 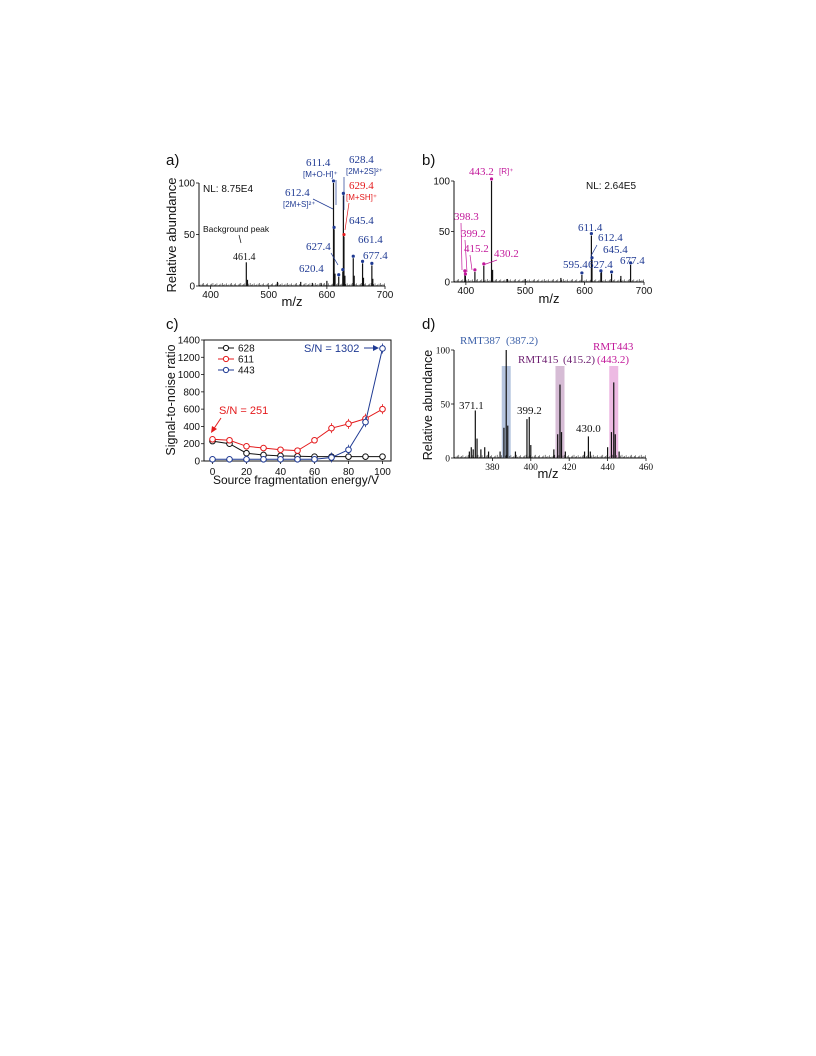 What do you see at coordinates (382, 472) in the screenshot?
I see `x-tick-label-c: 100` at bounding box center [382, 472].